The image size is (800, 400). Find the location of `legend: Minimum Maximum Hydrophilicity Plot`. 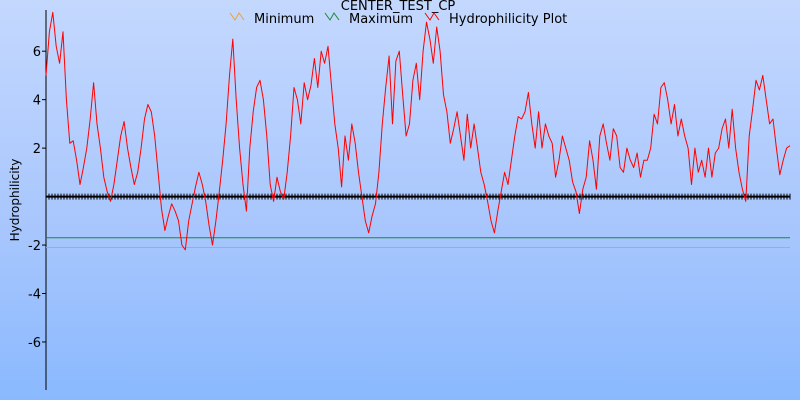

legend: Minimum Maximum Hydrophilicity Plot is located at coordinates (398, 19).